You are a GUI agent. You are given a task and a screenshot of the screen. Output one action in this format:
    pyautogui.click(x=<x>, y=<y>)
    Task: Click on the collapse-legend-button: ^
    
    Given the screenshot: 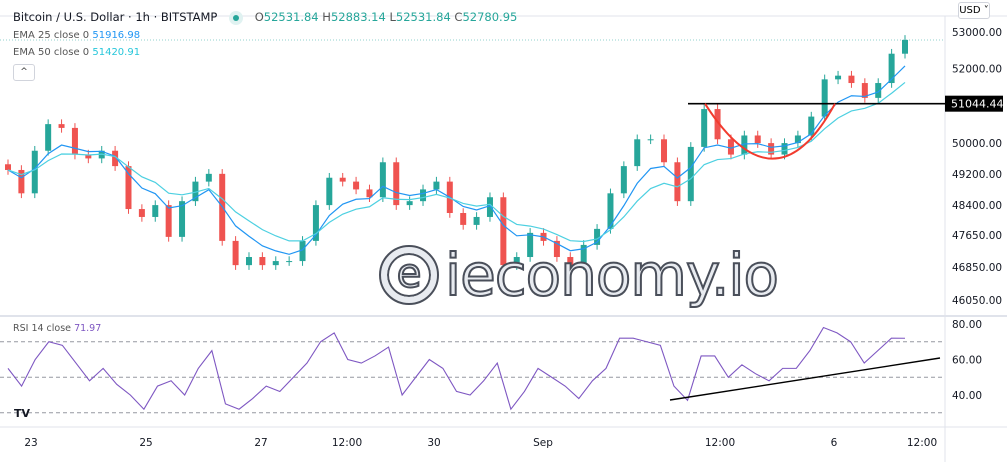 What is the action you would take?
    pyautogui.click(x=24, y=72)
    